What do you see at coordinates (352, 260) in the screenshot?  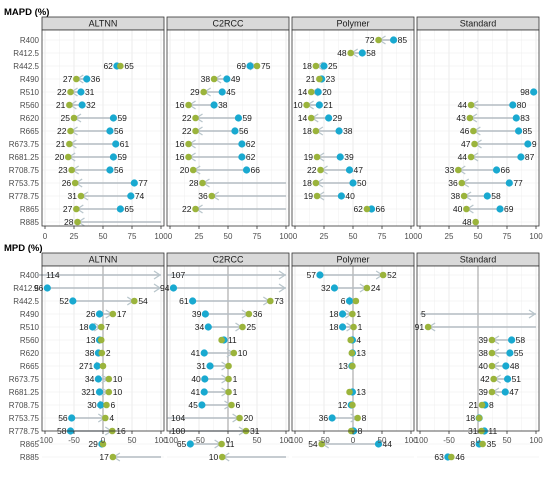 I see `facet-strip-label: Polymer` at bounding box center [352, 260].